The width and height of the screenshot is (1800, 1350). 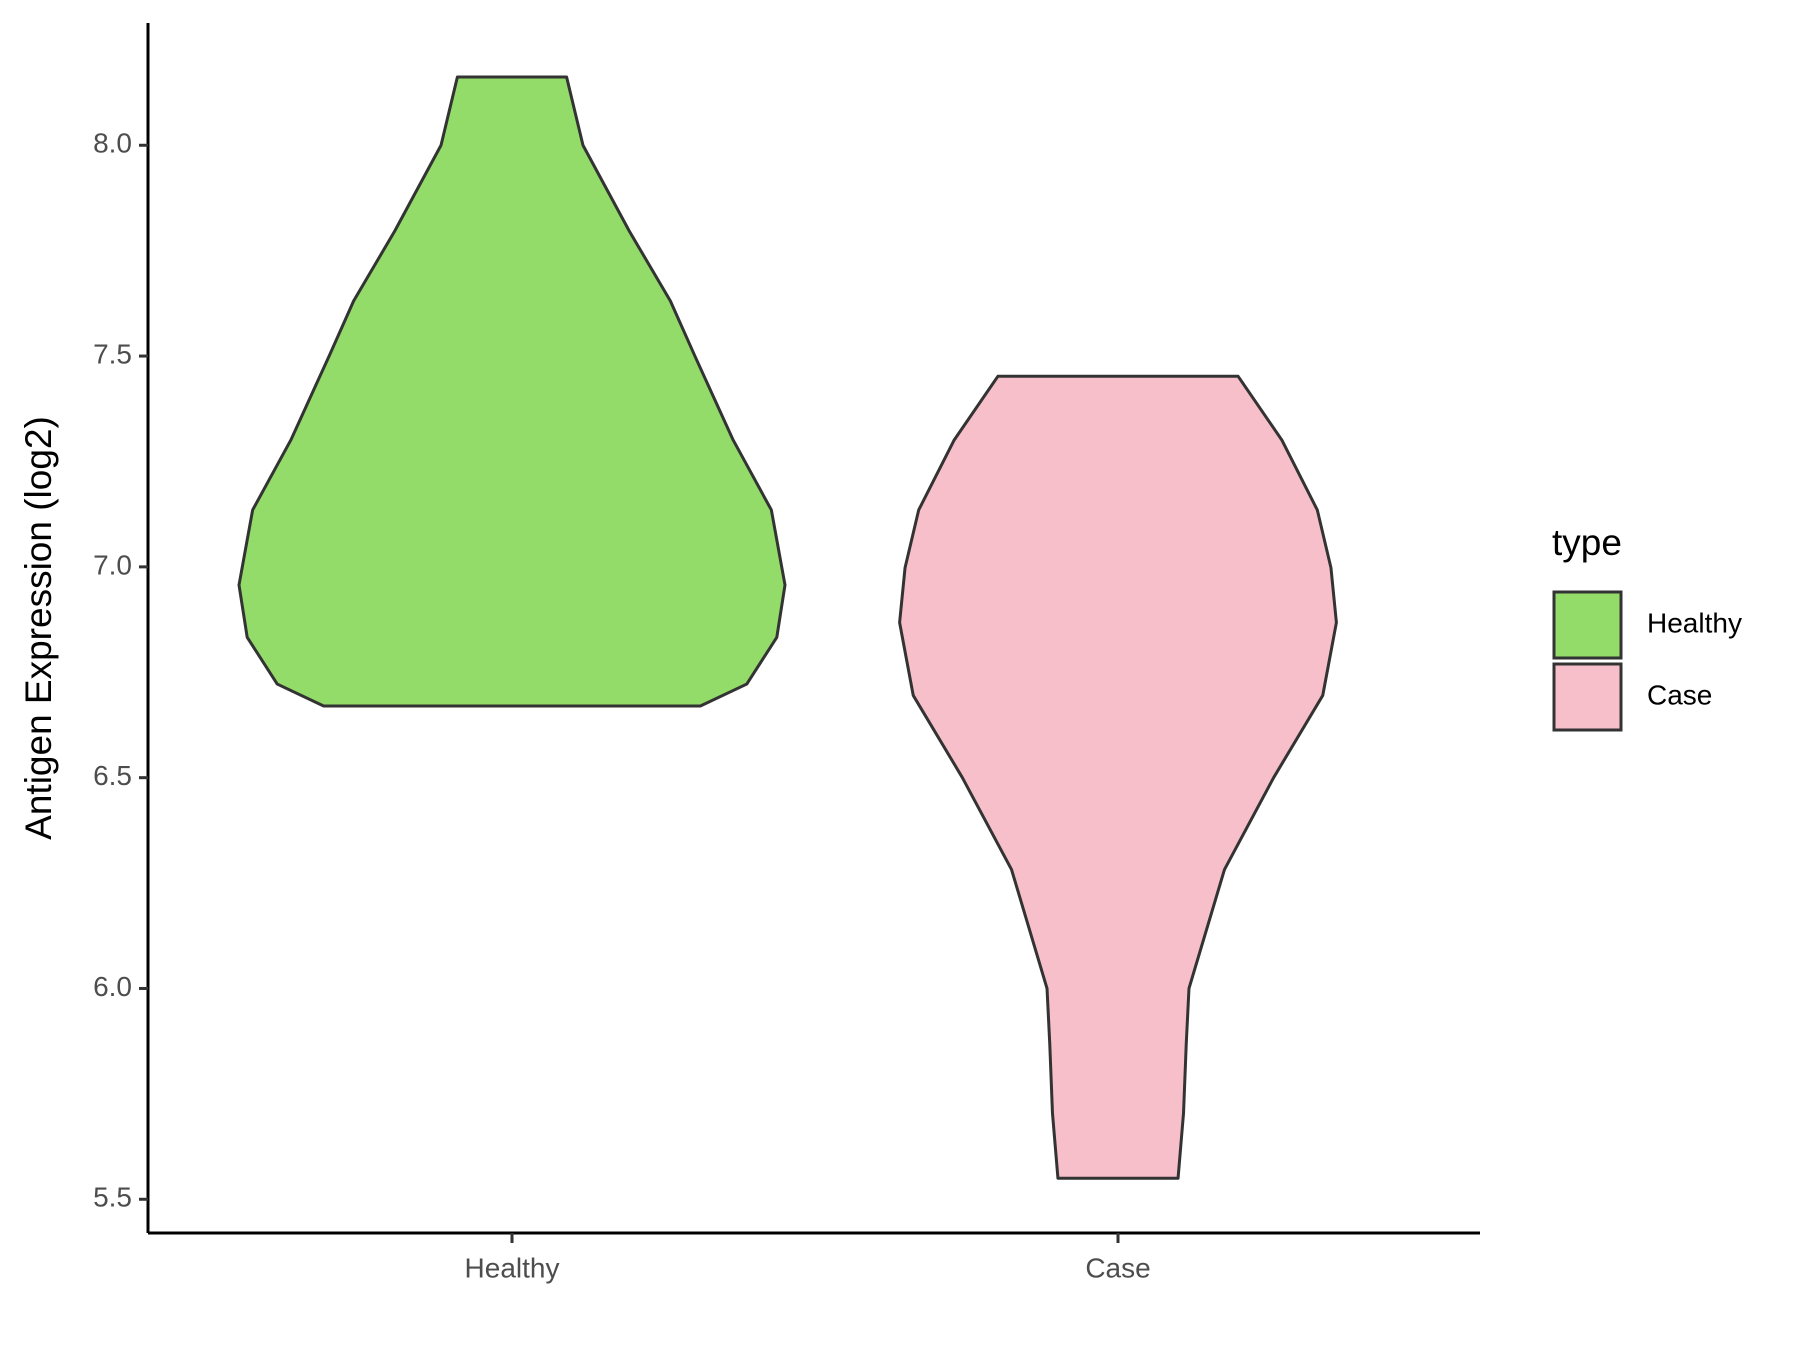 What do you see at coordinates (112, 775) in the screenshot?
I see `y-tick-label: 6.5` at bounding box center [112, 775].